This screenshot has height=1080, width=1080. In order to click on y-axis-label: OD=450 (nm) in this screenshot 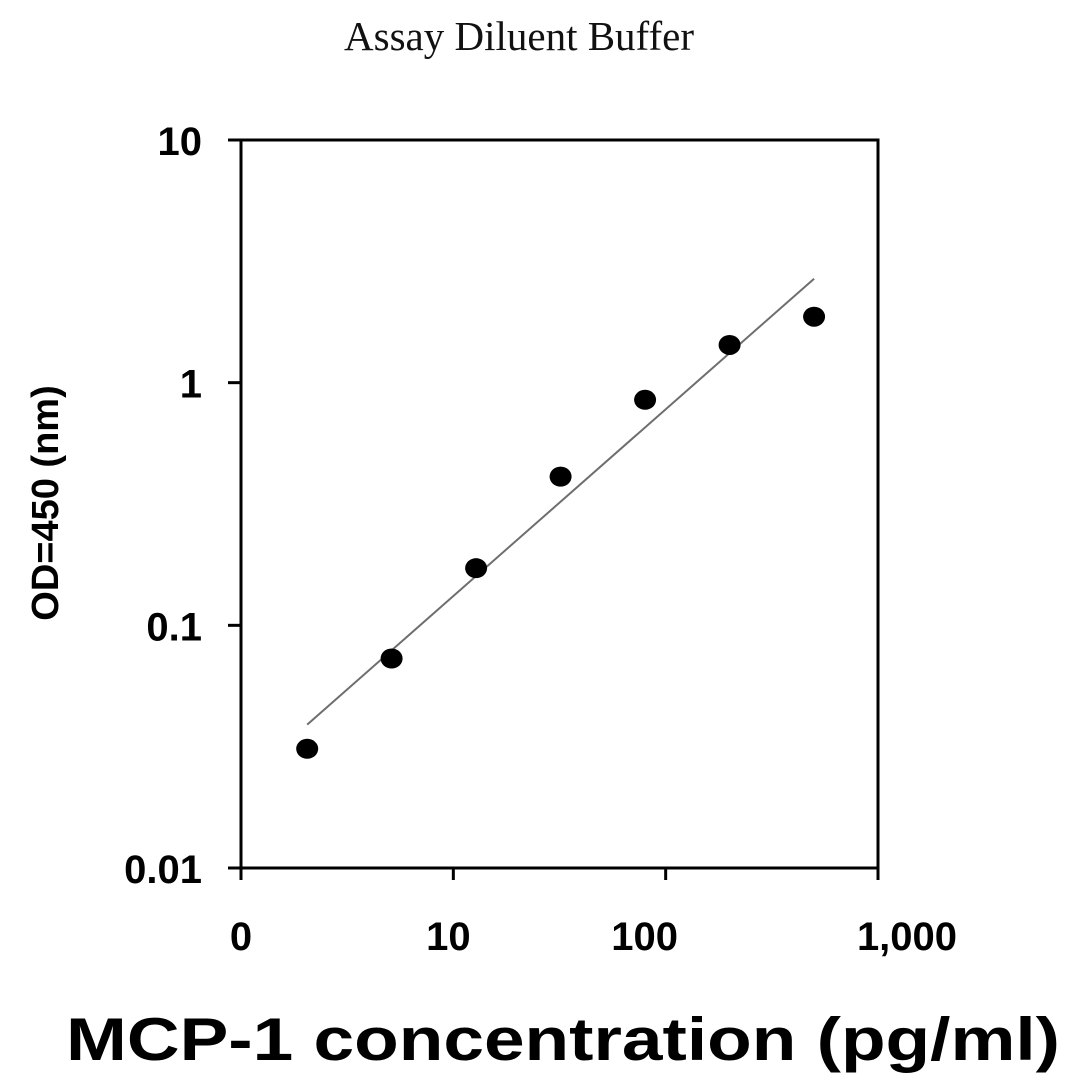, I will do `click(46, 502)`.